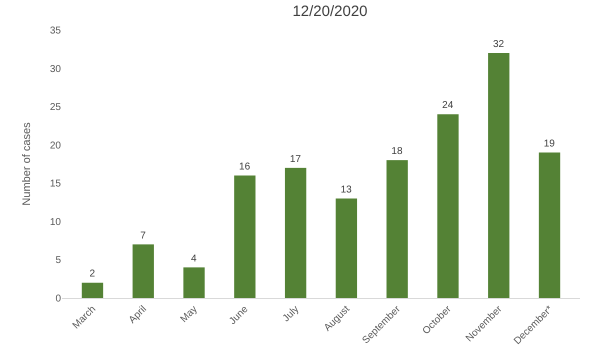 This screenshot has height=350, width=600. Describe the element at coordinates (56, 184) in the screenshot. I see `y-tick-label: 15` at that location.